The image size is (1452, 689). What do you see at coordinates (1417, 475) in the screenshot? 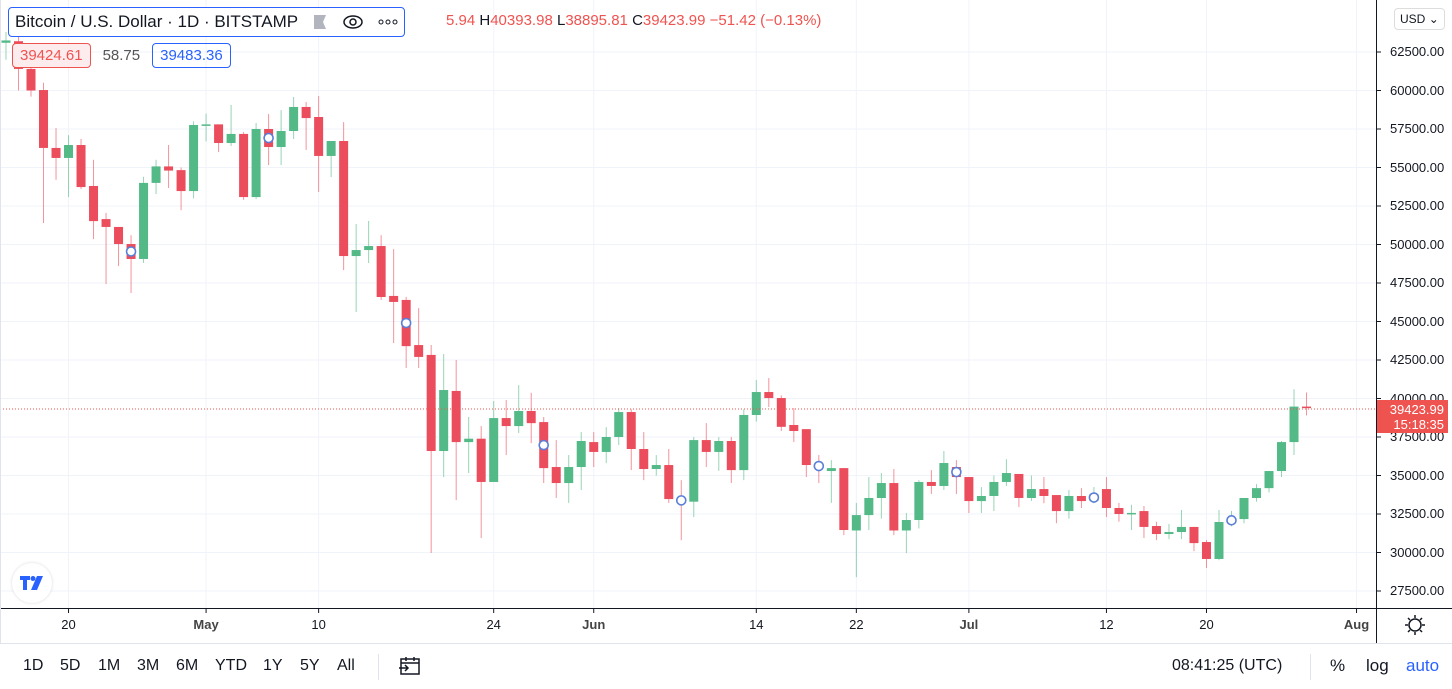
I see `price-tick-label: 35000.00` at bounding box center [1417, 475].